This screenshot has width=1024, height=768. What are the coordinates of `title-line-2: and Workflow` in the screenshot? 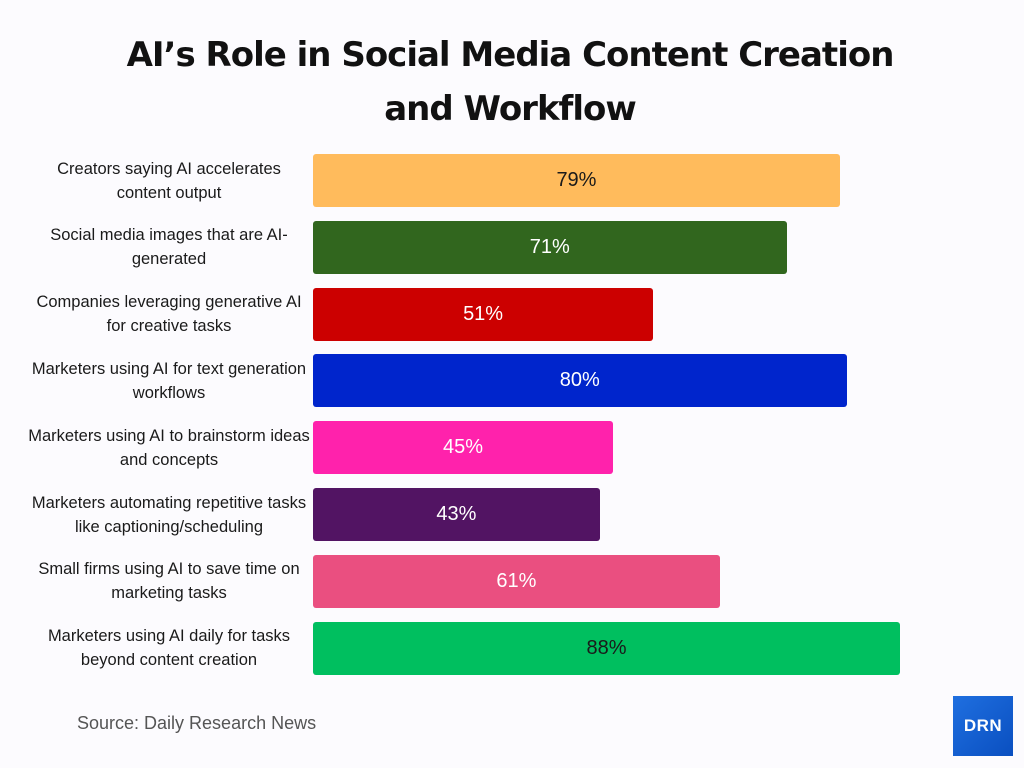 It's located at (510, 109).